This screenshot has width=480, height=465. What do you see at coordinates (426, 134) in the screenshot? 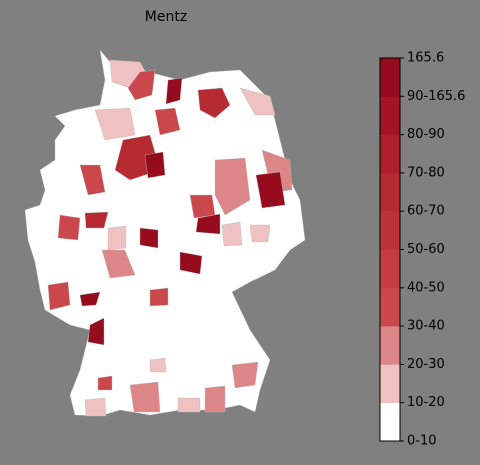
I see `colorbar-tick-label: 80-90` at bounding box center [426, 134].